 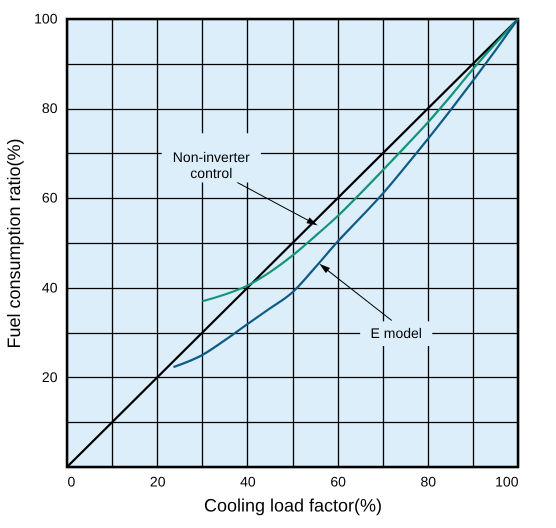 I want to click on x-tick-label: 80, so click(x=428, y=482).